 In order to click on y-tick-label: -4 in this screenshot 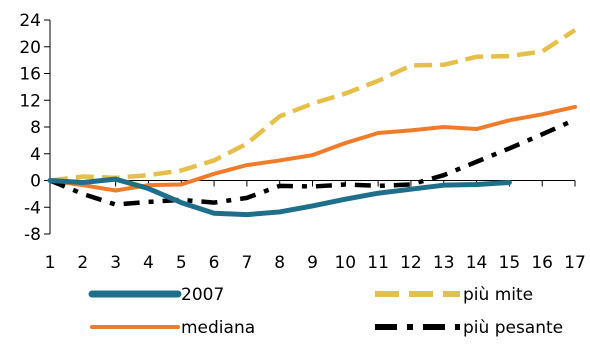, I will do `click(32, 208)`.